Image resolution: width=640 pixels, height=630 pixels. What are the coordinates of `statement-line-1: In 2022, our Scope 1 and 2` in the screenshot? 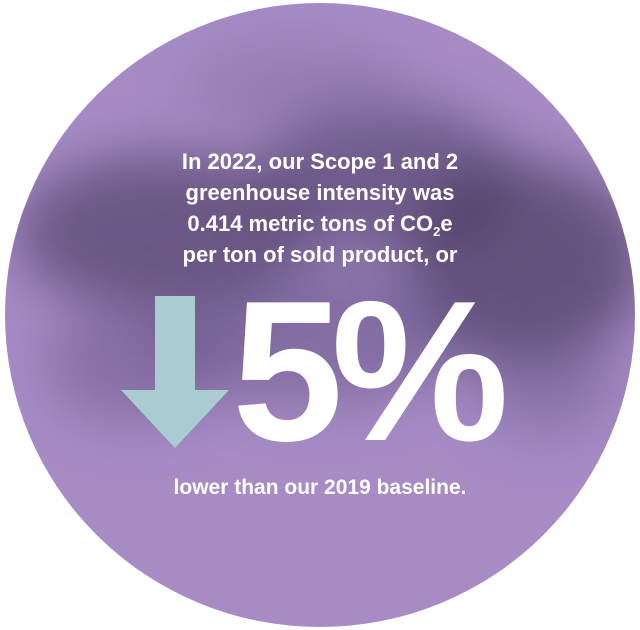 It's located at (320, 161).